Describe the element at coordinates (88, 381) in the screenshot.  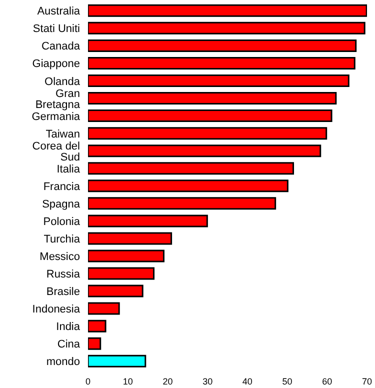
I see `x-tick-label: 0` at that location.